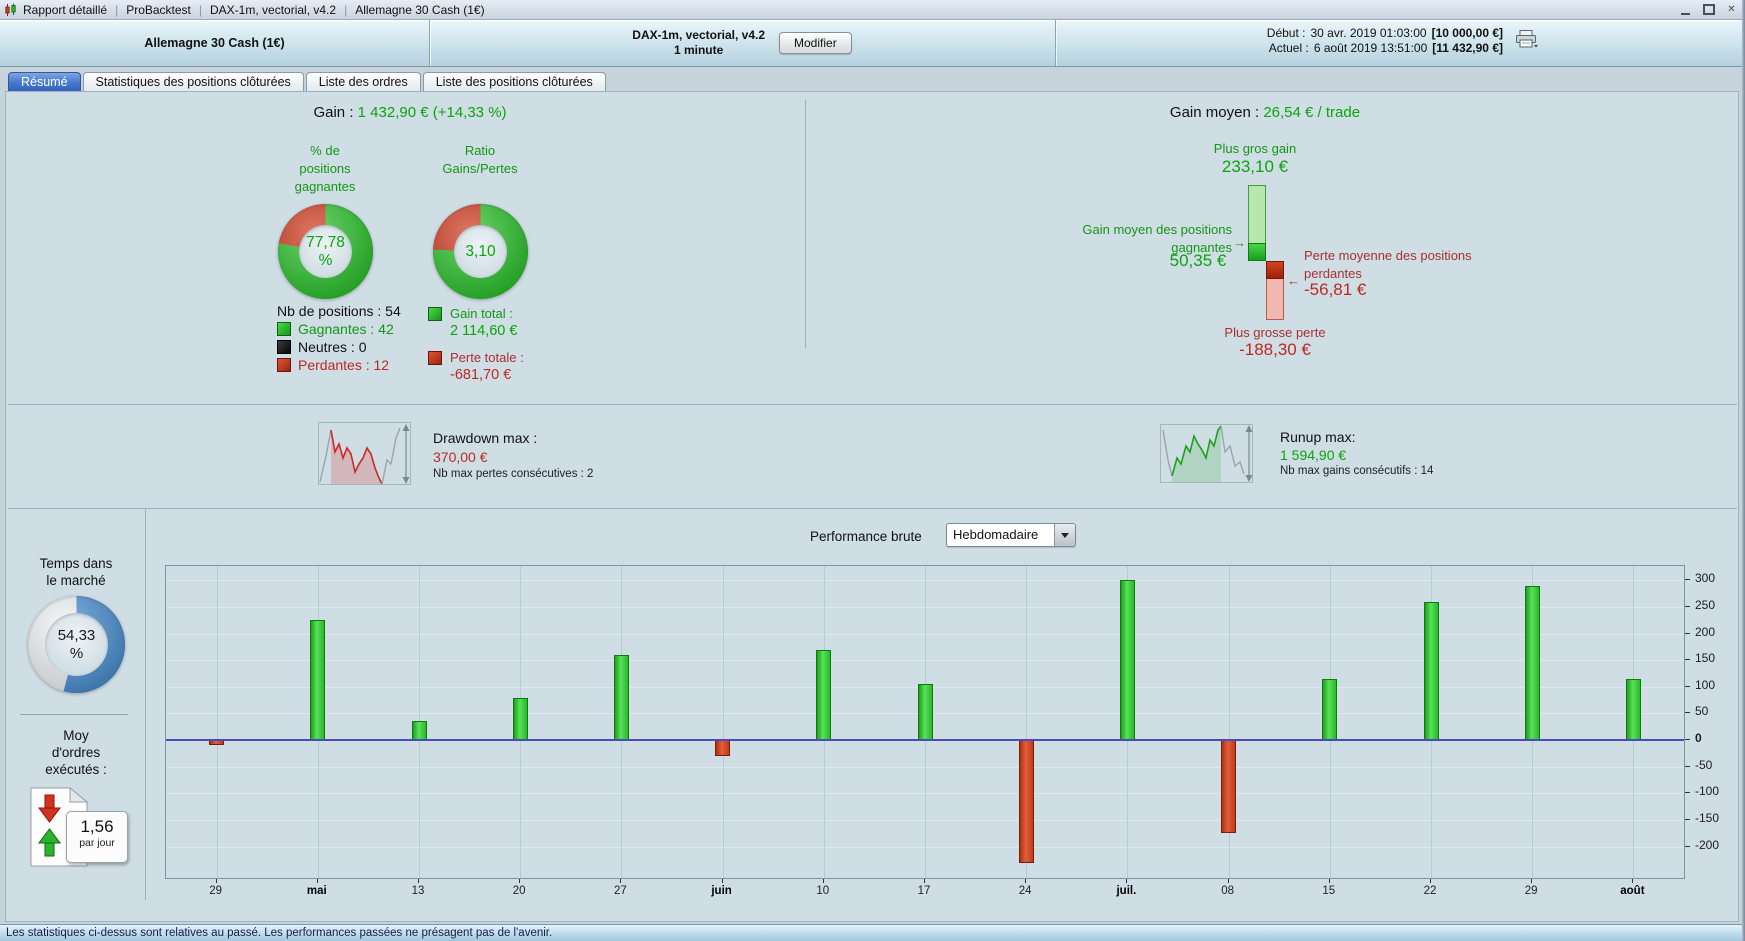 This screenshot has width=1745, height=941. Describe the element at coordinates (1275, 349) in the screenshot. I see `plus-grosse-perte-value: -188,30 €` at that location.